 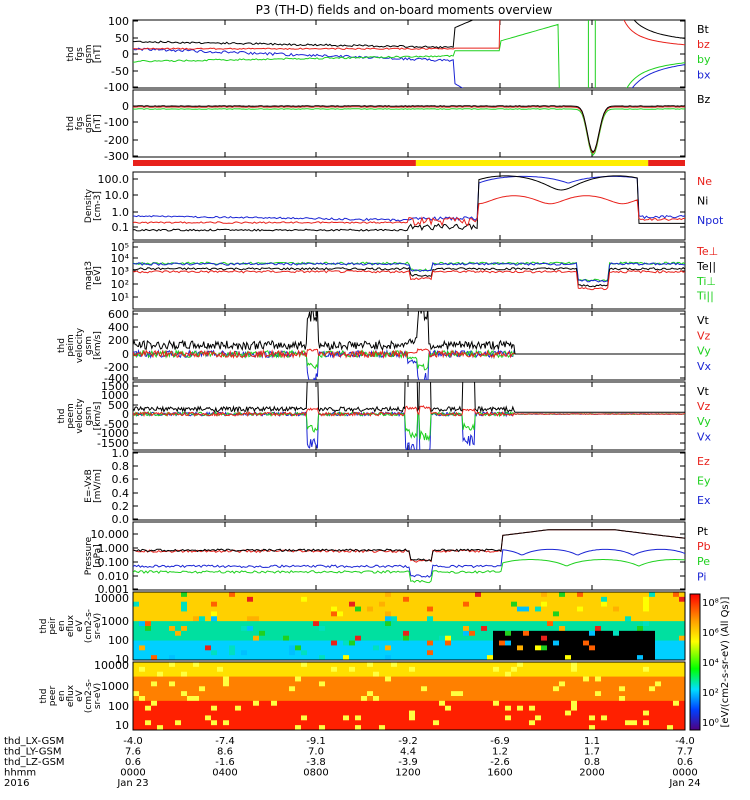 I want to click on series-bz-black, so click(x=409, y=129).